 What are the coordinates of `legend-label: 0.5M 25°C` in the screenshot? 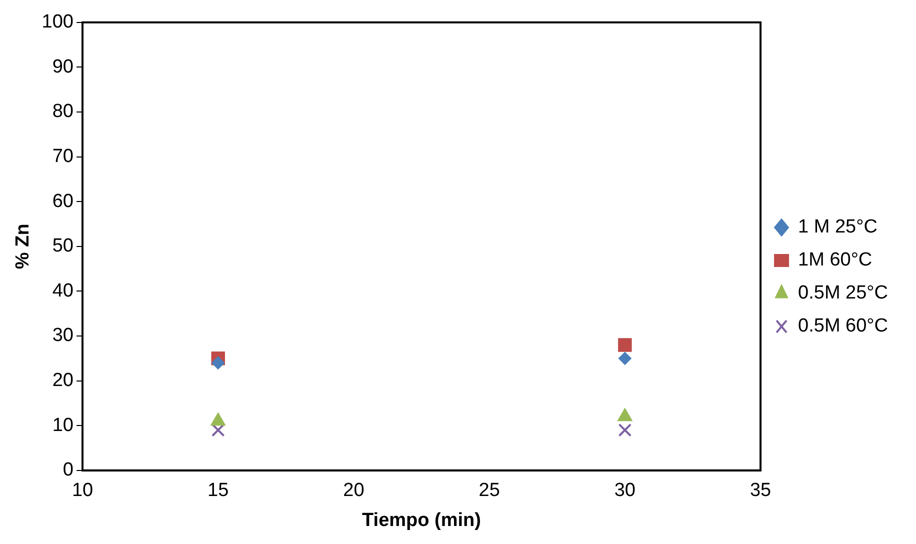 It's located at (843, 293).